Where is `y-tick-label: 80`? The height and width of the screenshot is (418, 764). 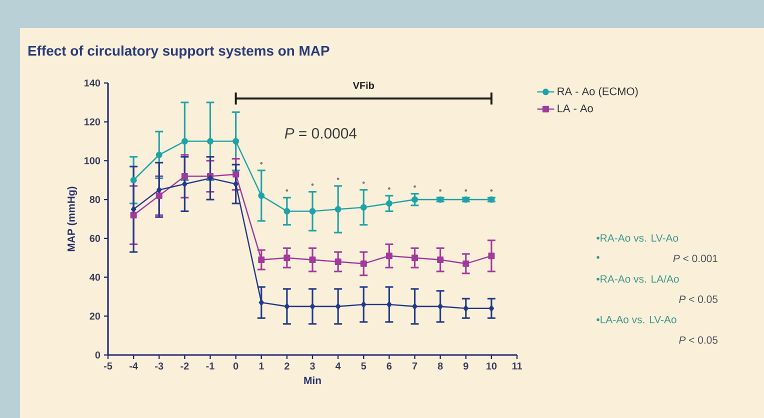 y-tick-label: 80 is located at coordinates (95, 200).